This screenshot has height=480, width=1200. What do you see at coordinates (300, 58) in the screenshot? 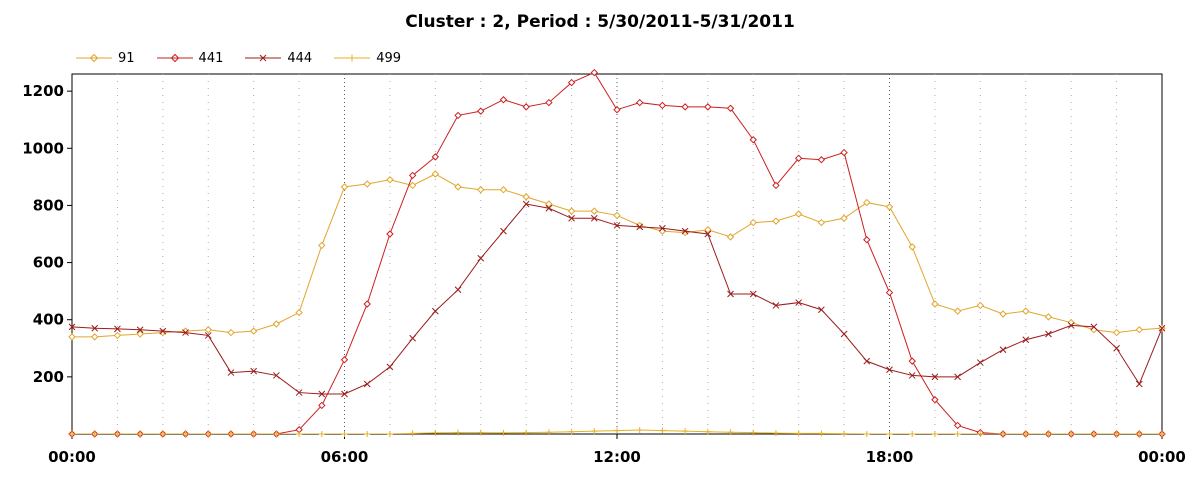
I see `legend-label-444: 444` at bounding box center [300, 58].